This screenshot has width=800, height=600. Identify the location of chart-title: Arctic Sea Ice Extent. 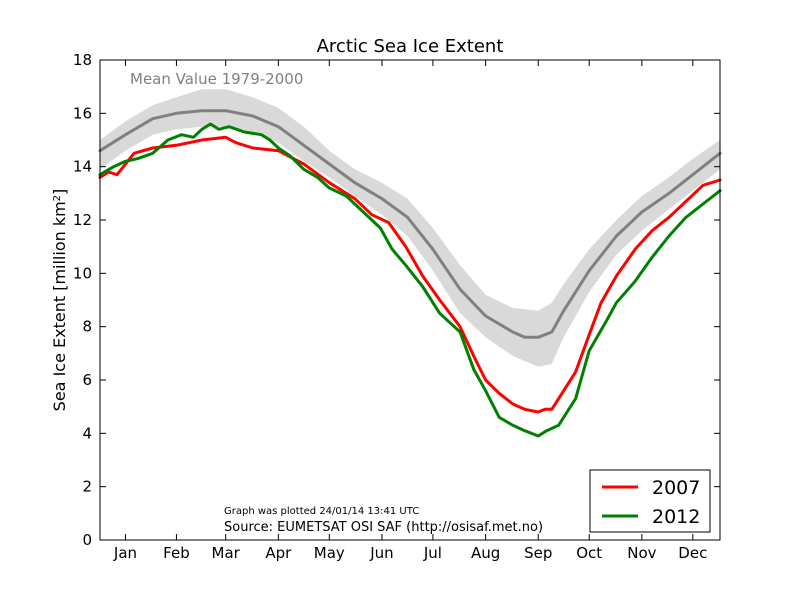
(410, 46).